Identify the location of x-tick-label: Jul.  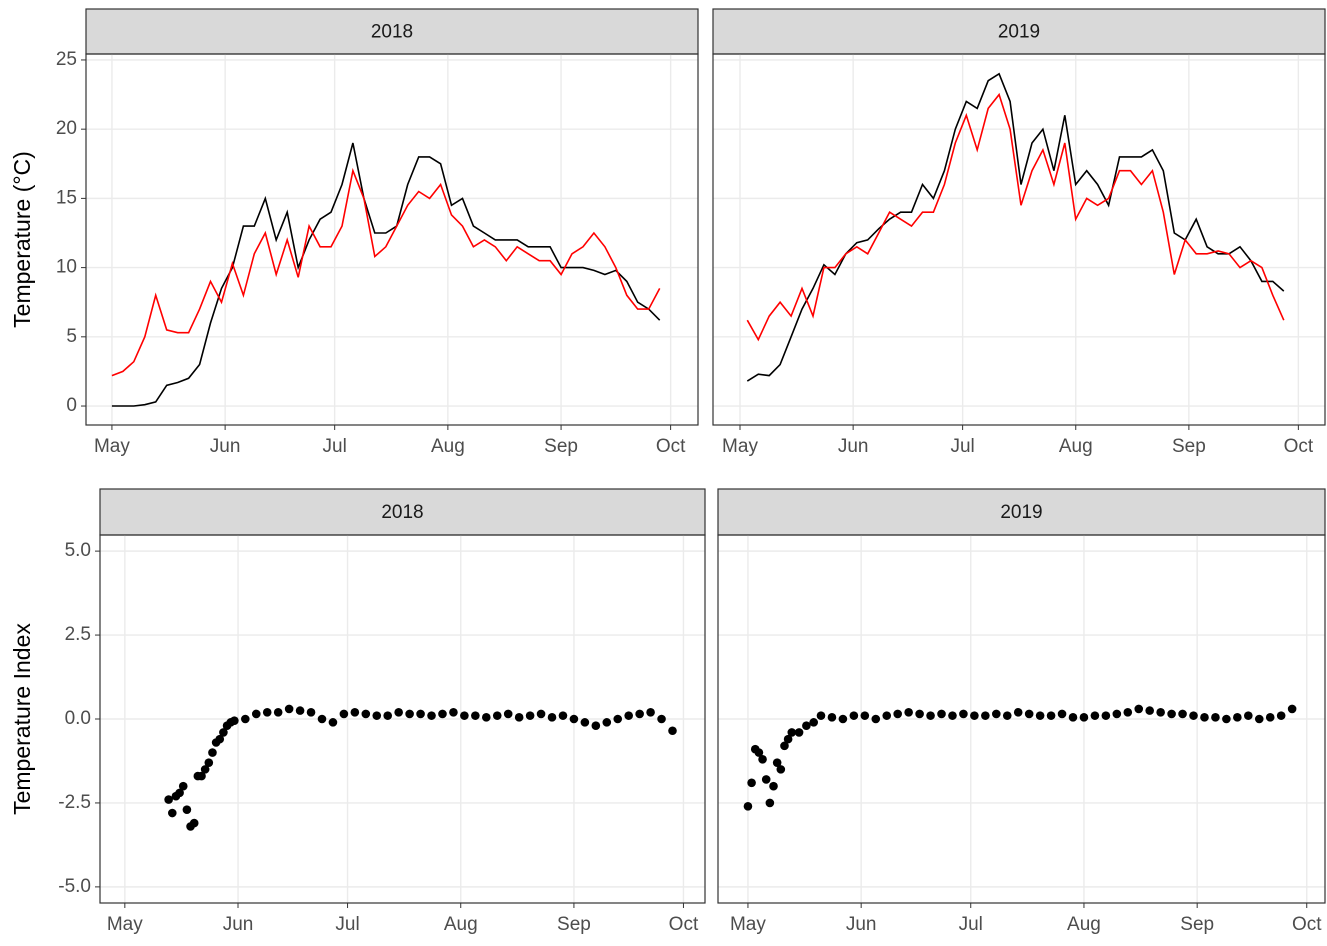
(347, 924).